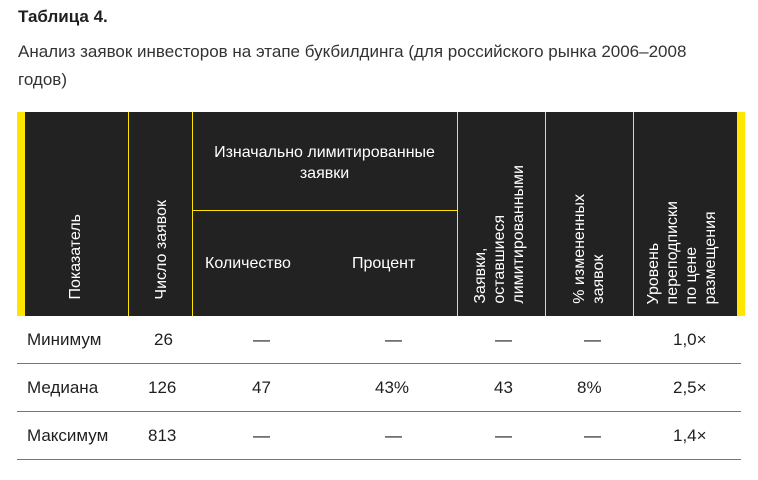 The image size is (758, 480). What do you see at coordinates (379, 436) in the screenshot?
I see `table-row: Максимум 813 — — — — 1,4×` at bounding box center [379, 436].